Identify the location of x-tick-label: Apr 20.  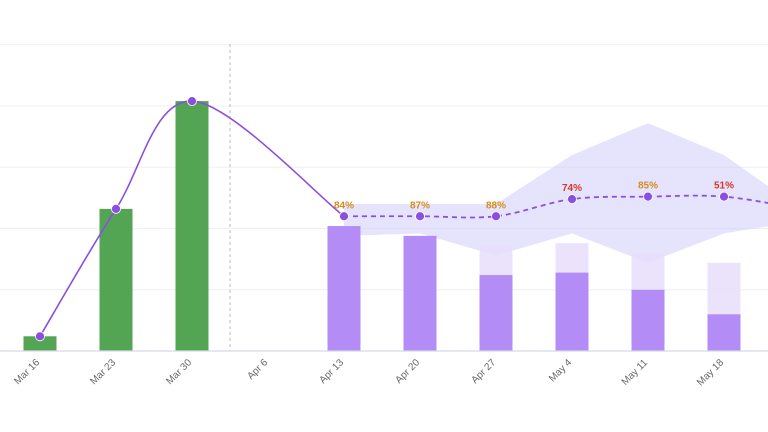
(408, 371).